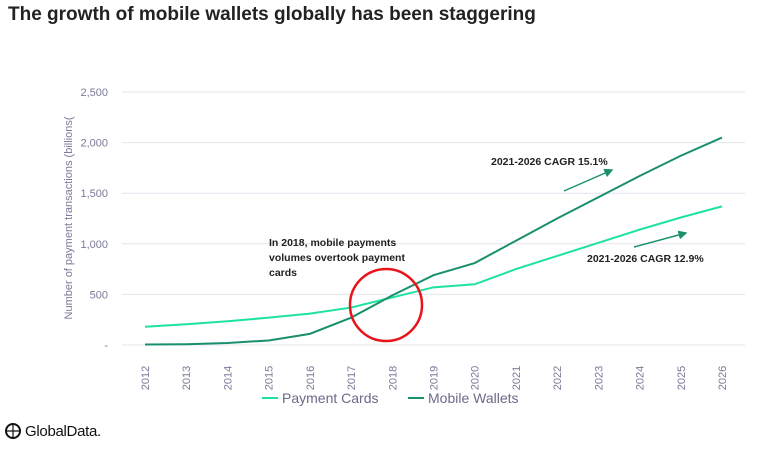 The height and width of the screenshot is (450, 770). I want to click on x-tick-label: 2025, so click(682, 378).